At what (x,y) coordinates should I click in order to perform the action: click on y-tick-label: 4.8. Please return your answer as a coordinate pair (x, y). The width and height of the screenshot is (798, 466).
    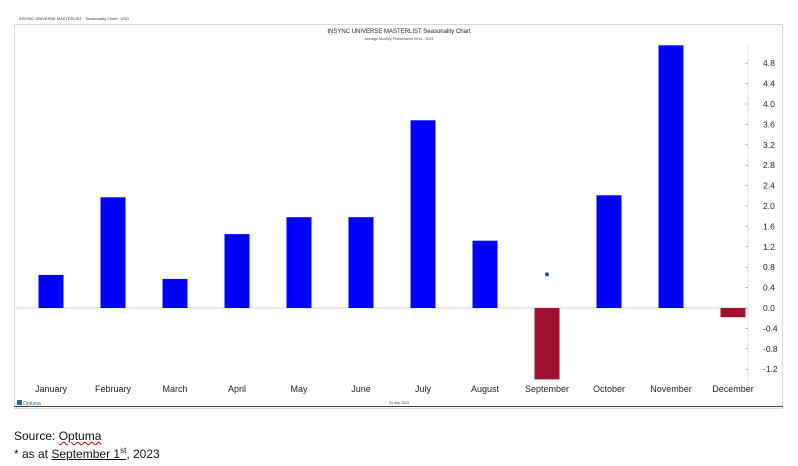
    Looking at the image, I should click on (769, 63).